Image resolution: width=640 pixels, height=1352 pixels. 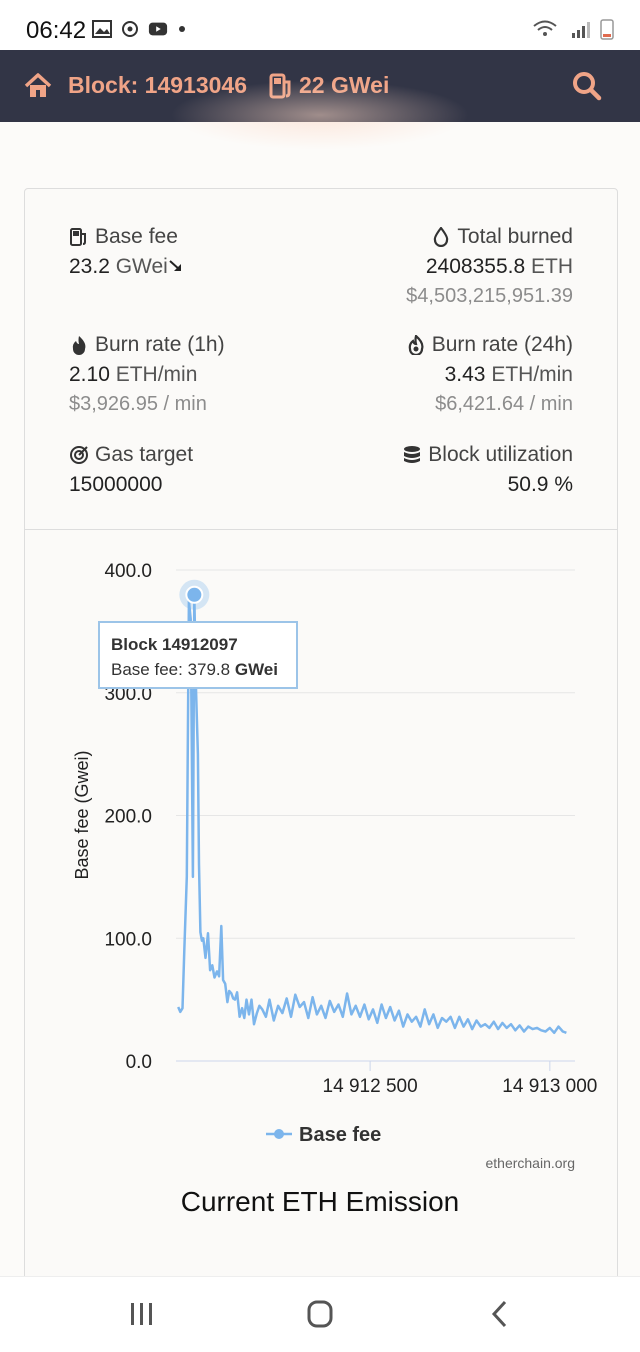 I want to click on hover-point, so click(x=194, y=594).